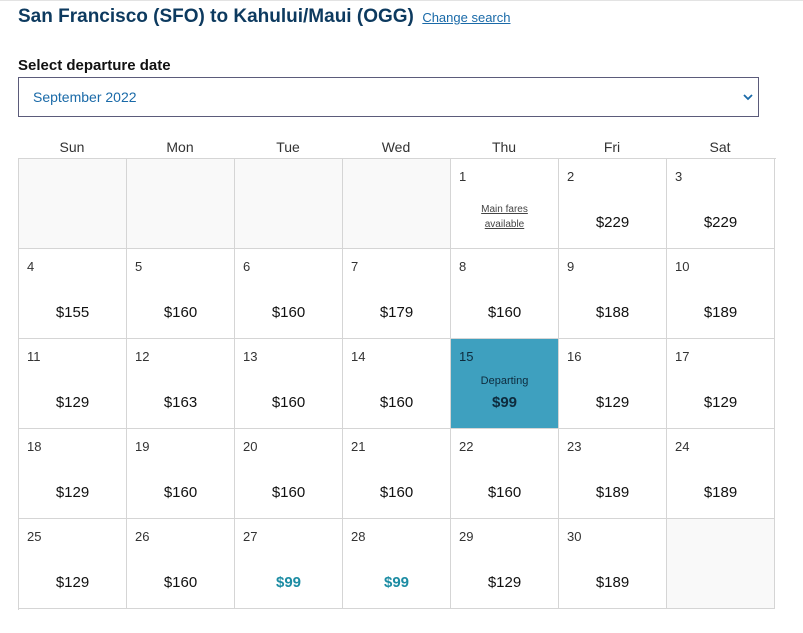 The image size is (803, 633). What do you see at coordinates (613, 204) in the screenshot?
I see `calendar-day-2: 2 $229` at bounding box center [613, 204].